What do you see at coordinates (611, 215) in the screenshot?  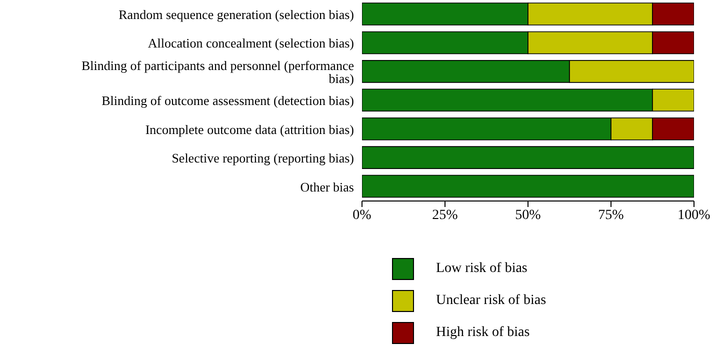 I see `x-tick-label: 75%` at bounding box center [611, 215].